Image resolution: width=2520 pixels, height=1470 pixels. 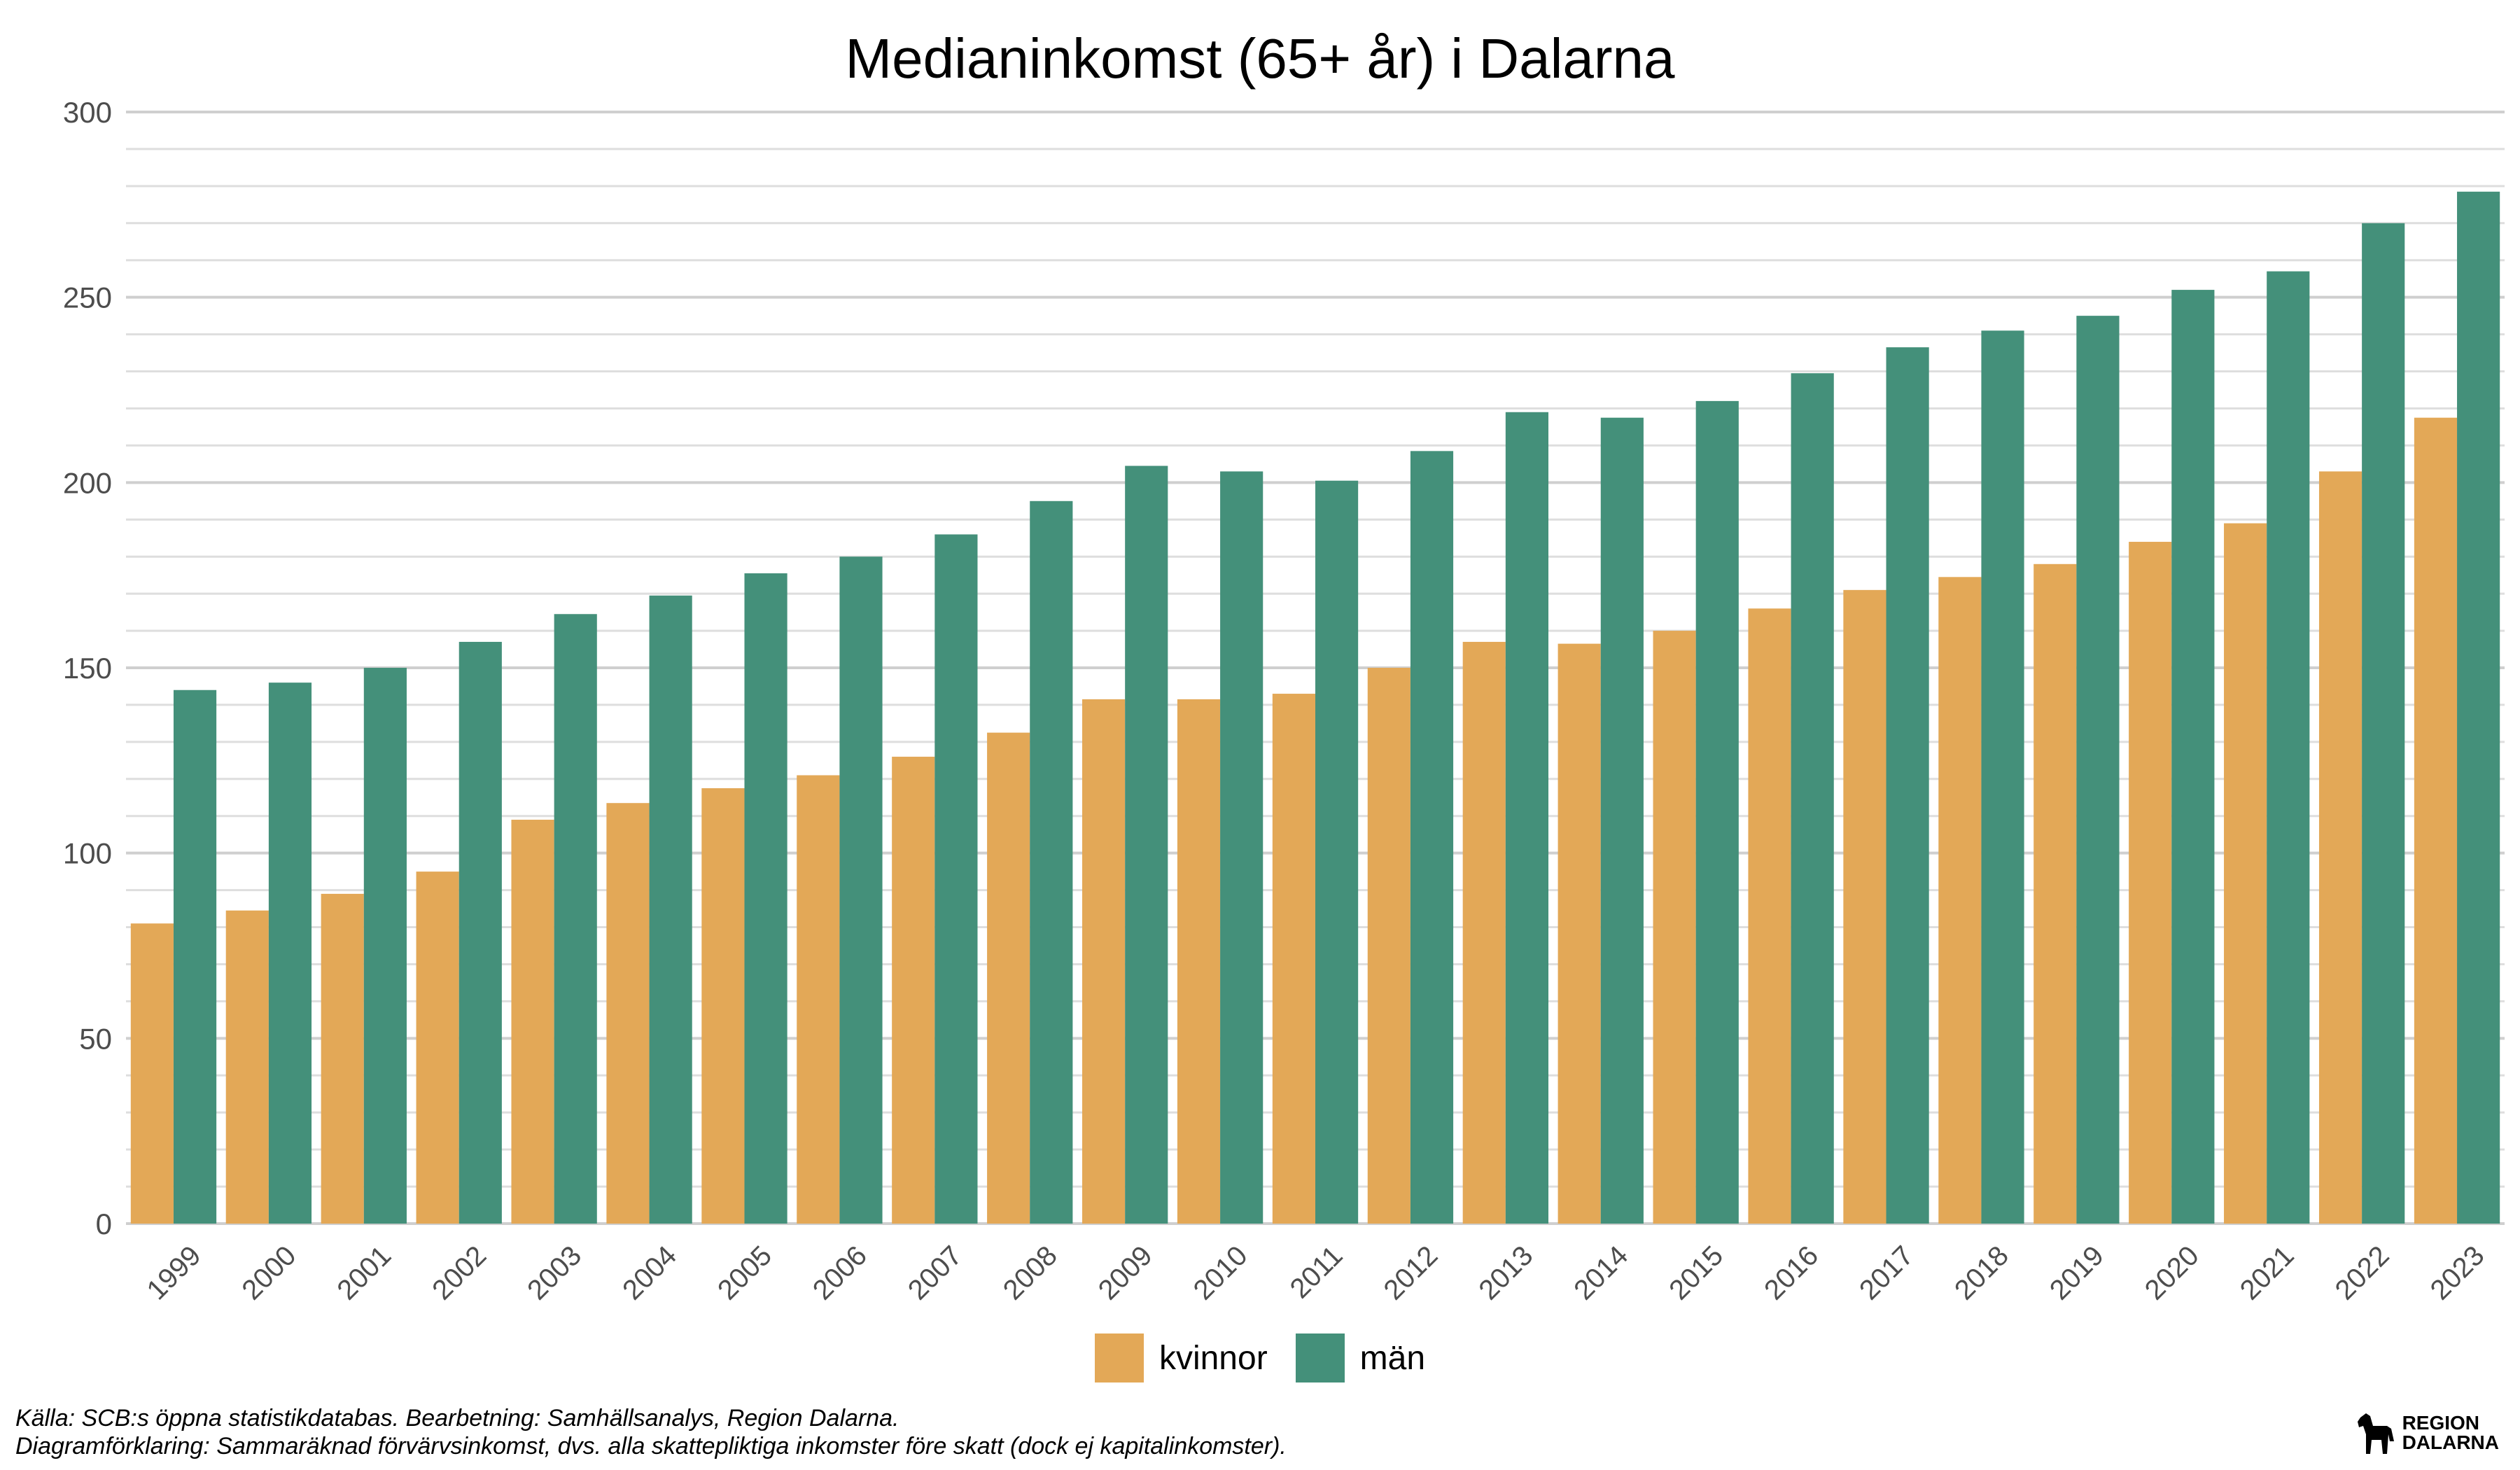 I want to click on bar-man-2019, so click(x=2098, y=770).